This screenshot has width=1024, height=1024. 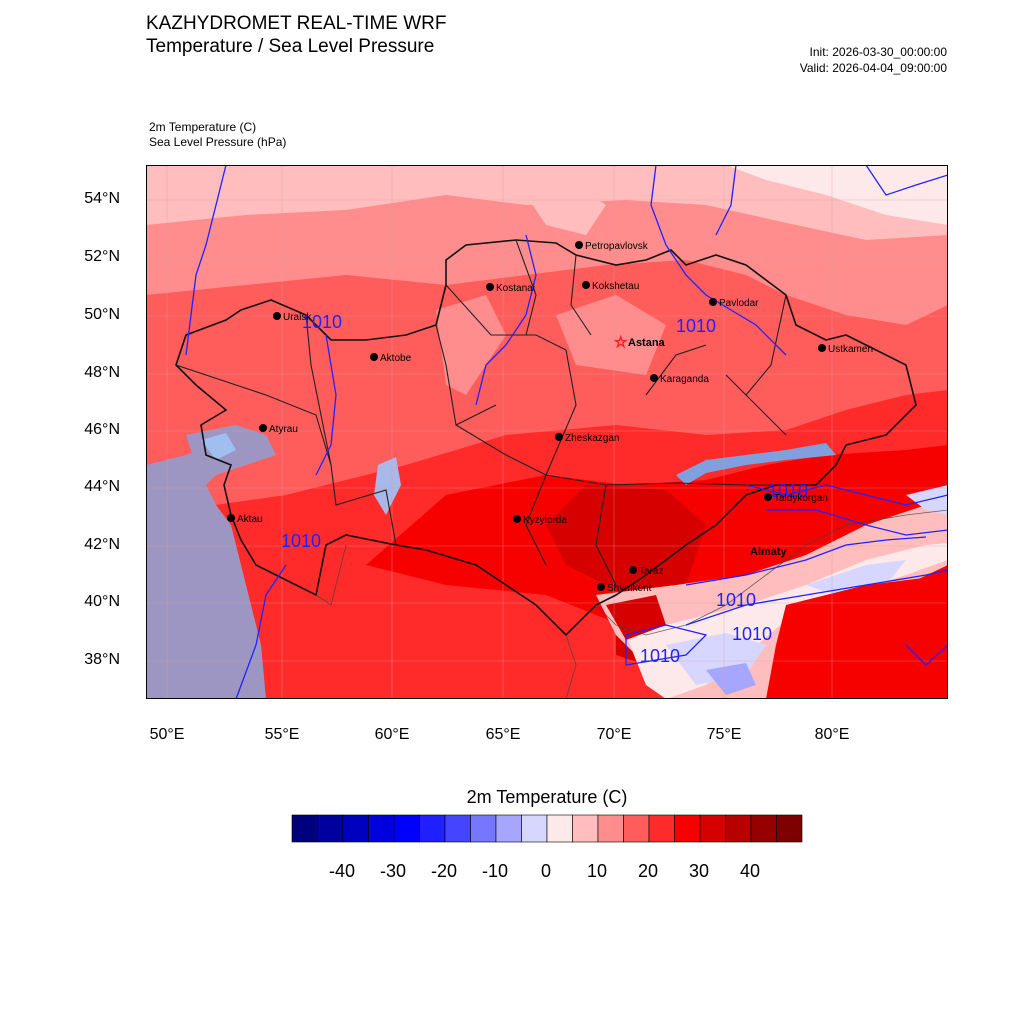 I want to click on city-label: Astana, so click(x=647, y=343).